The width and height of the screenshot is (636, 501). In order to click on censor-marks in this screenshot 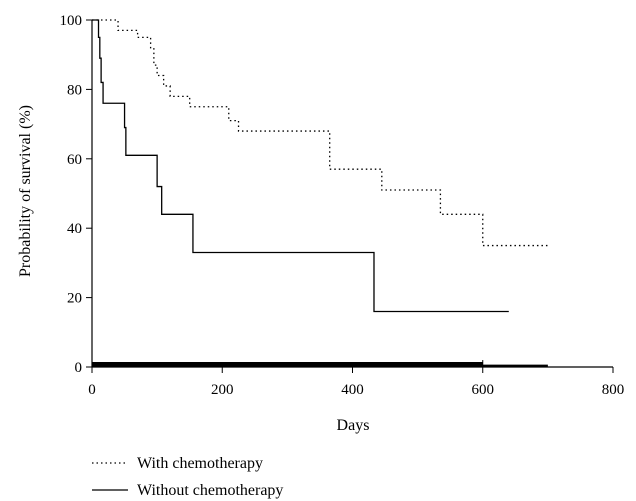, I will do `click(320, 363)`.